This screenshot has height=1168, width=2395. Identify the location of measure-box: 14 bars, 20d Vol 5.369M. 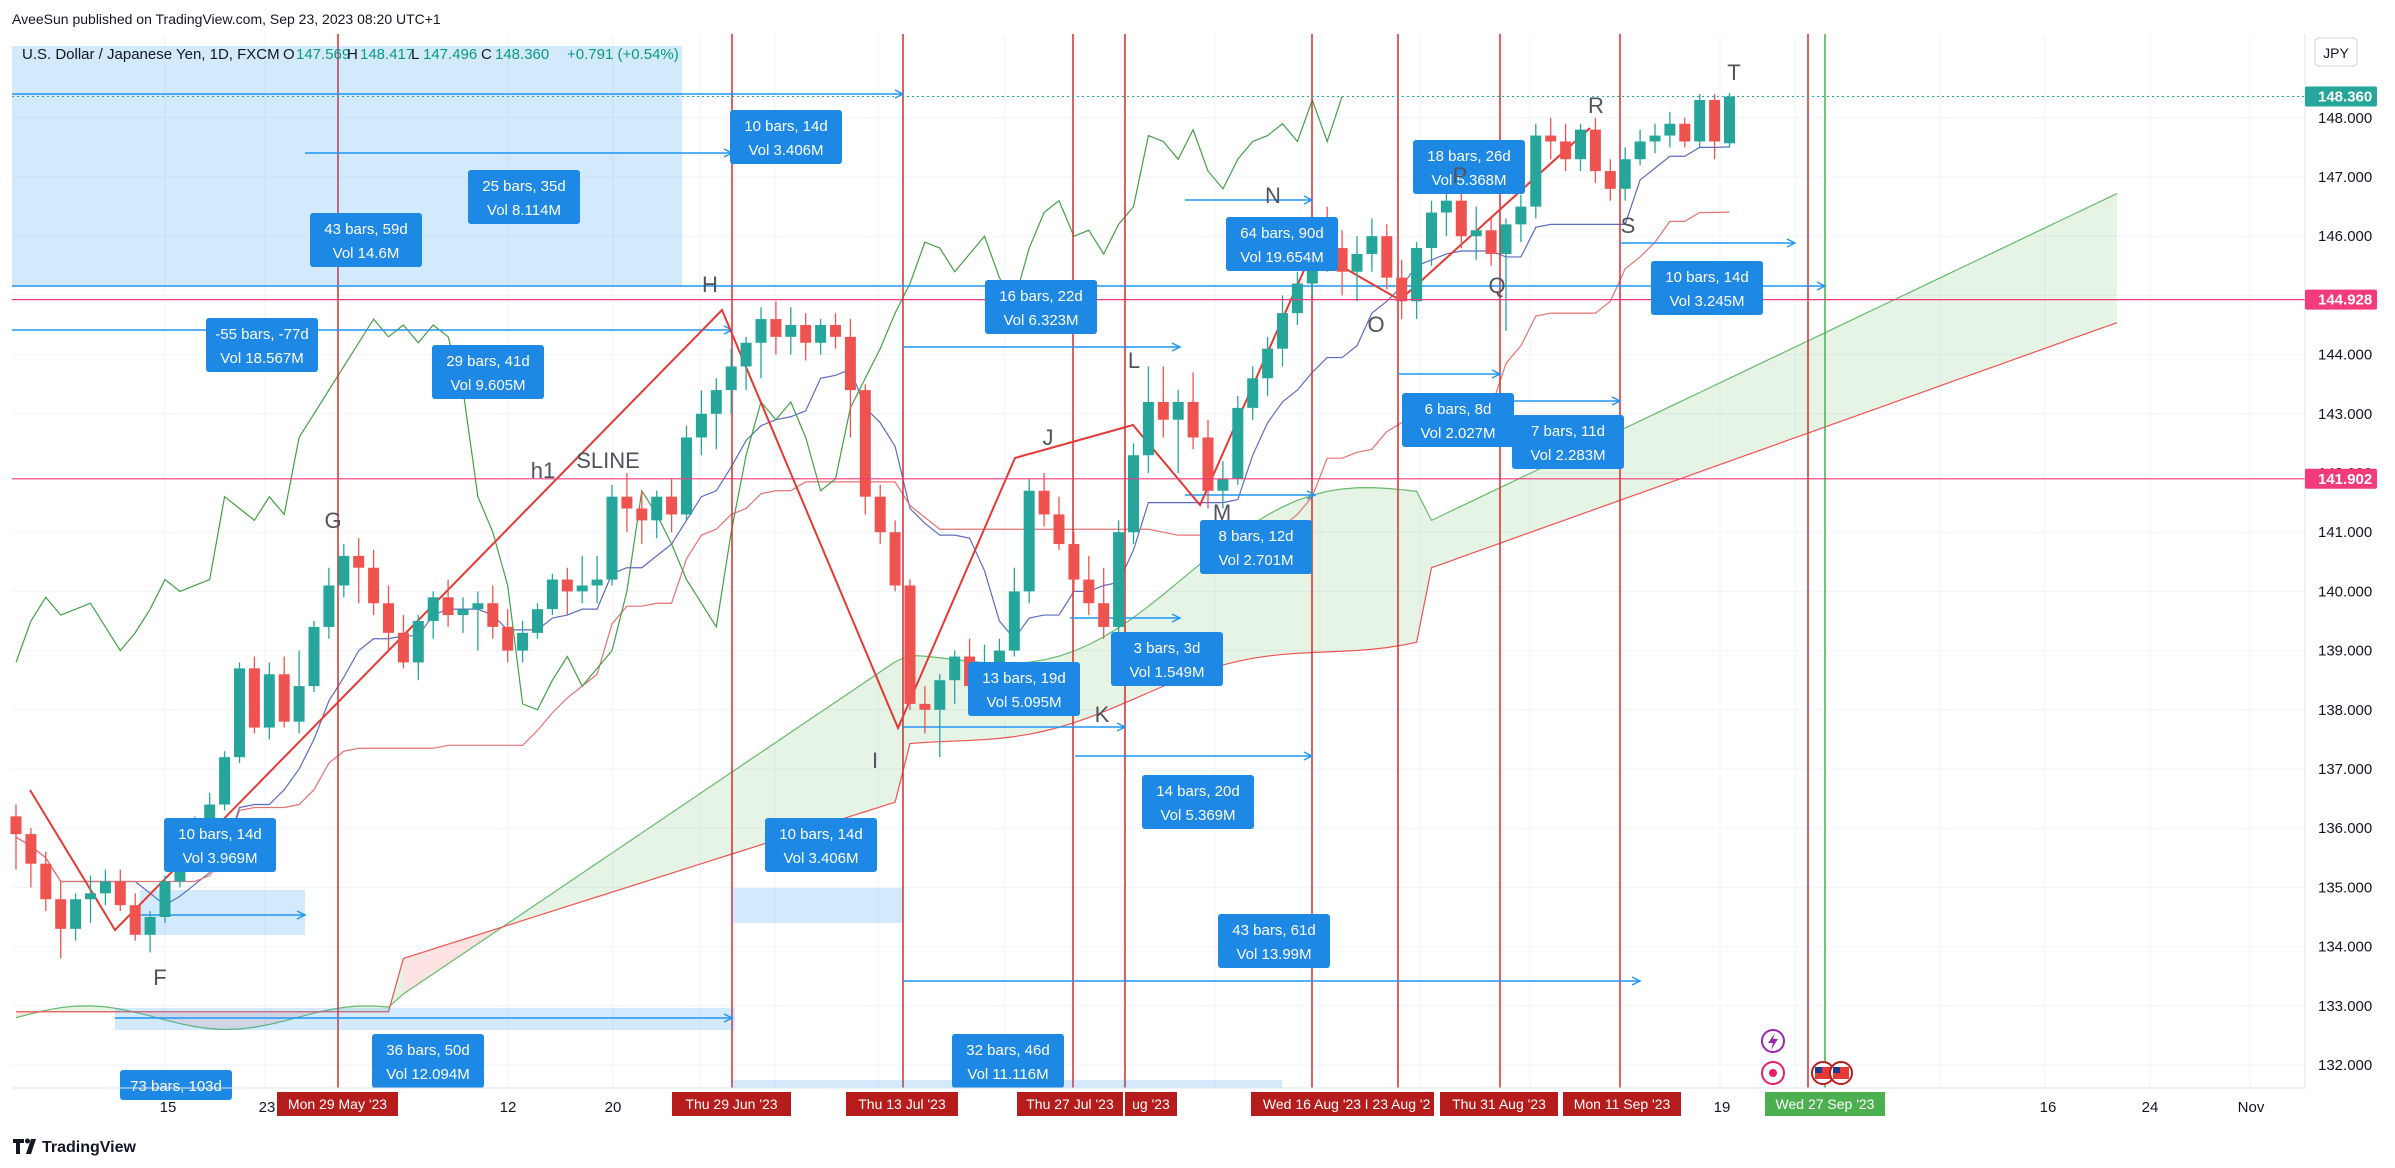
(1198, 802).